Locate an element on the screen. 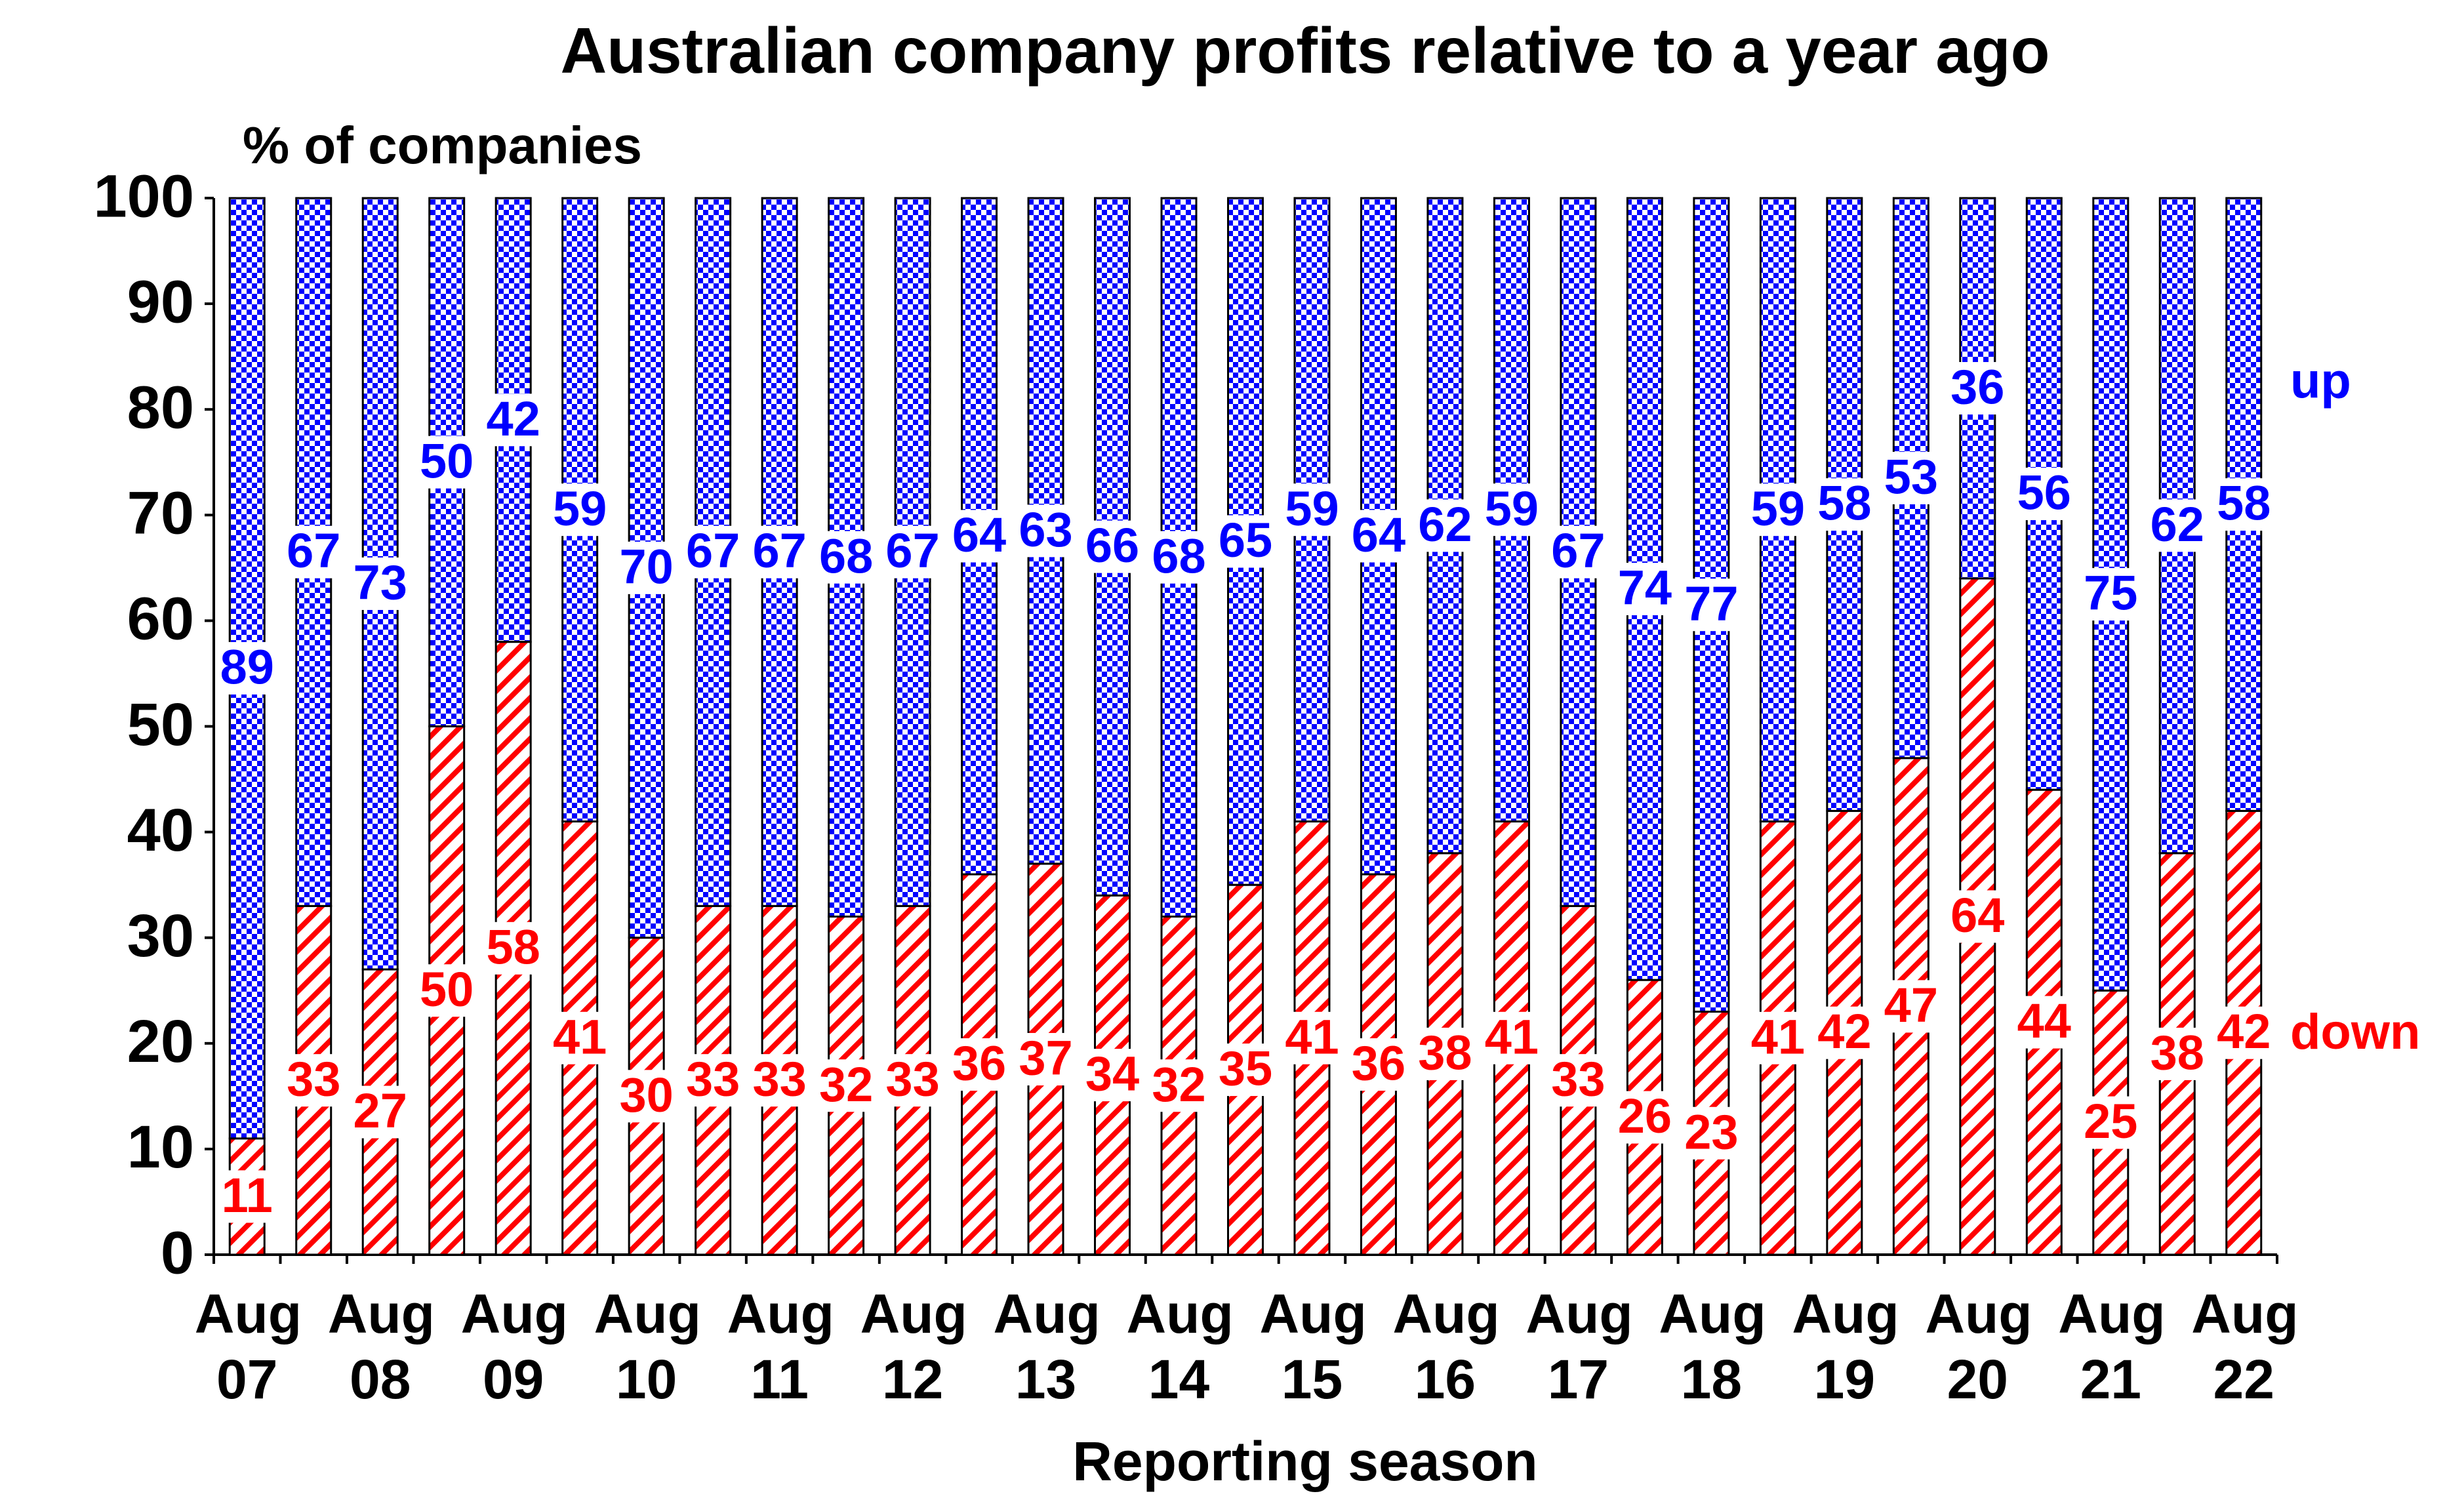 The image size is (2464, 1498). y-tick-label: 50 is located at coordinates (160, 725).